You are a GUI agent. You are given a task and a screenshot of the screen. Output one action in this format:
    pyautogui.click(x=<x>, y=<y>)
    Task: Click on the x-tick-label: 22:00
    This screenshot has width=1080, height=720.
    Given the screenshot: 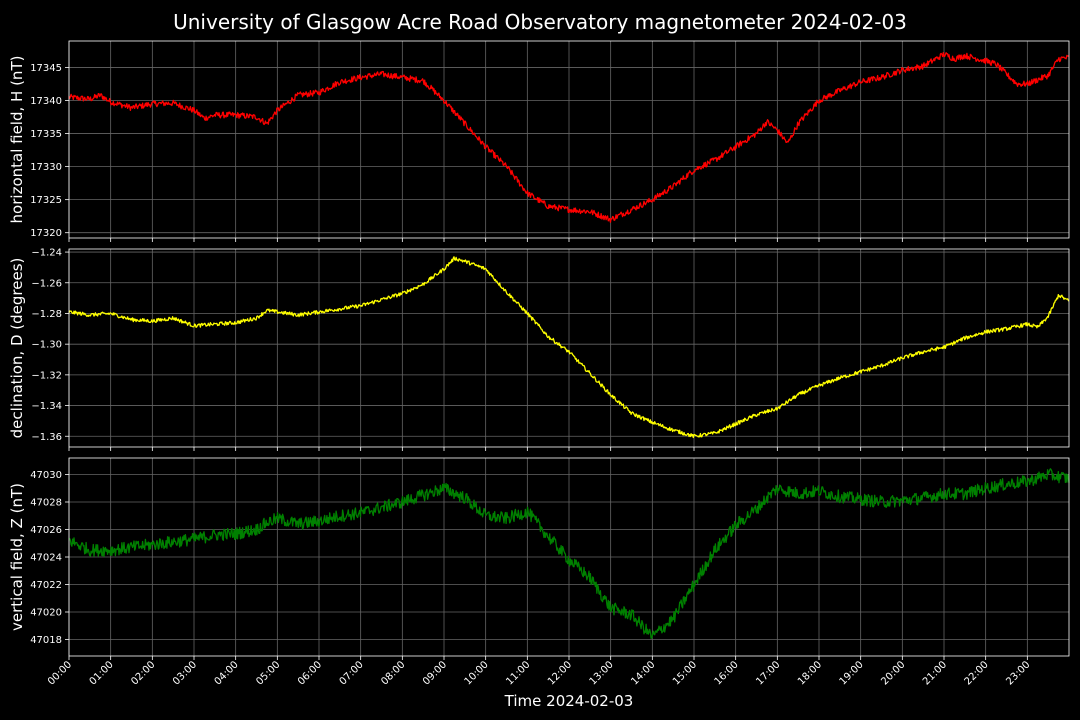 What is the action you would take?
    pyautogui.click(x=977, y=673)
    